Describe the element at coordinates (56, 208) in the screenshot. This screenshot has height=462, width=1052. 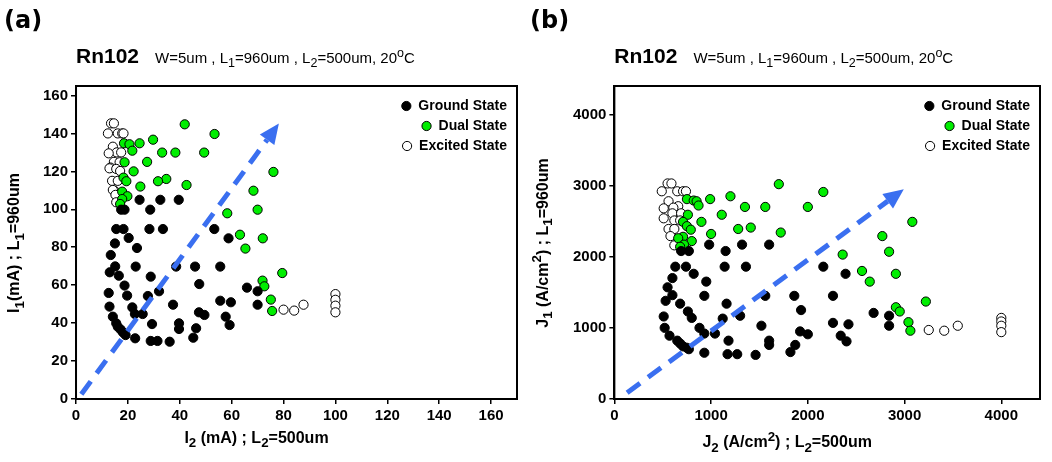
I see `y-tick-label: 100` at that location.